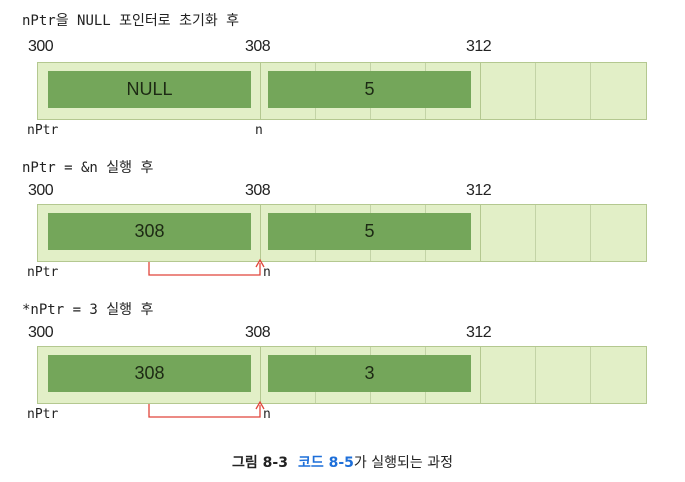 The height and width of the screenshot is (482, 685). I want to click on figure-number: 그림 8-3, so click(260, 463).